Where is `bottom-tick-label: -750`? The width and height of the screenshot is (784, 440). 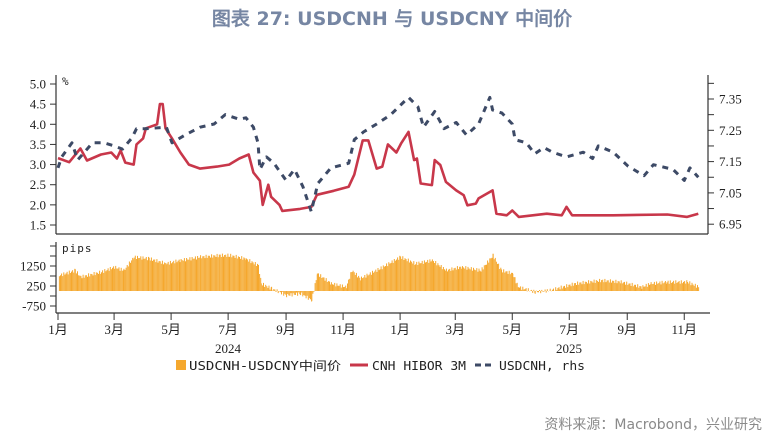 bottom-tick-label: -750 is located at coordinates (34, 306).